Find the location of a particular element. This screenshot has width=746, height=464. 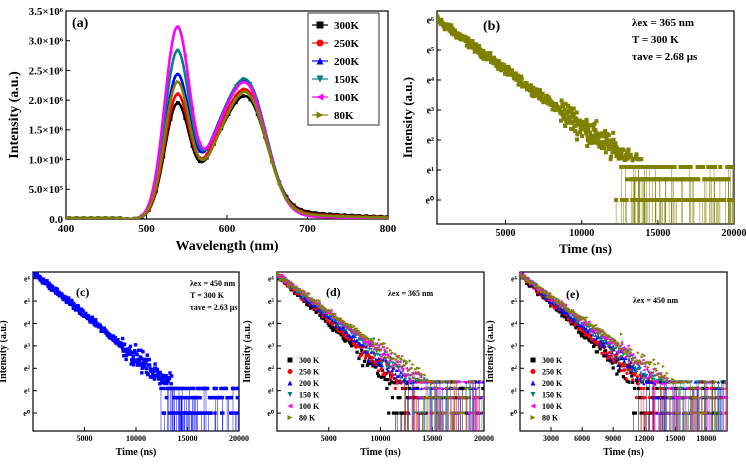

data-point-100K is located at coordinates (178, 26).